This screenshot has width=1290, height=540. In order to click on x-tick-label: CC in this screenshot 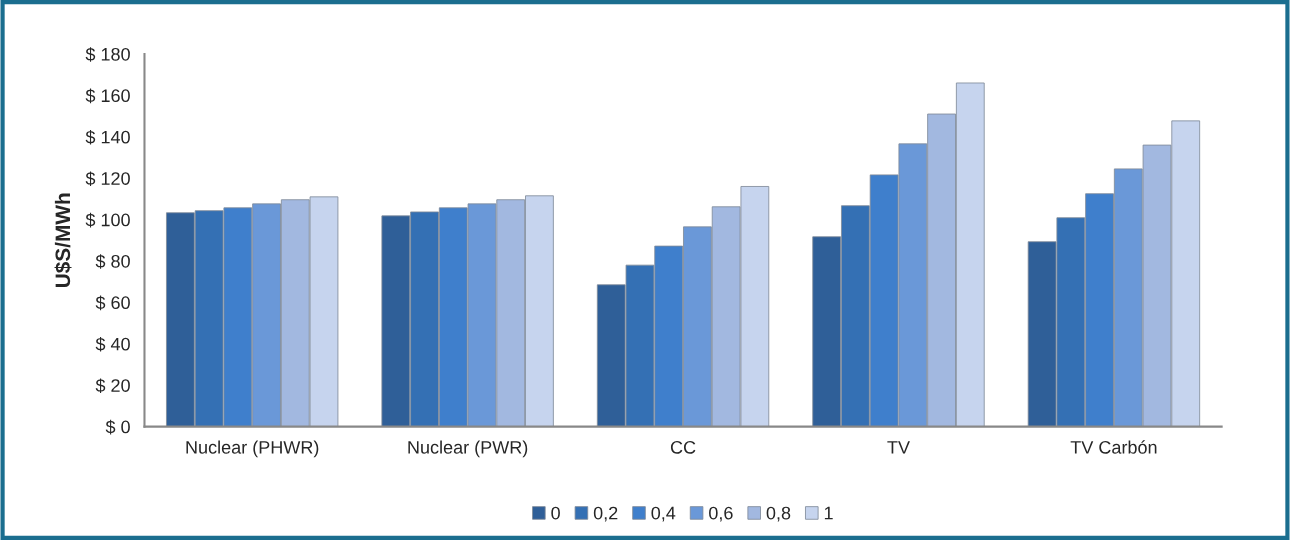, I will do `click(683, 447)`.